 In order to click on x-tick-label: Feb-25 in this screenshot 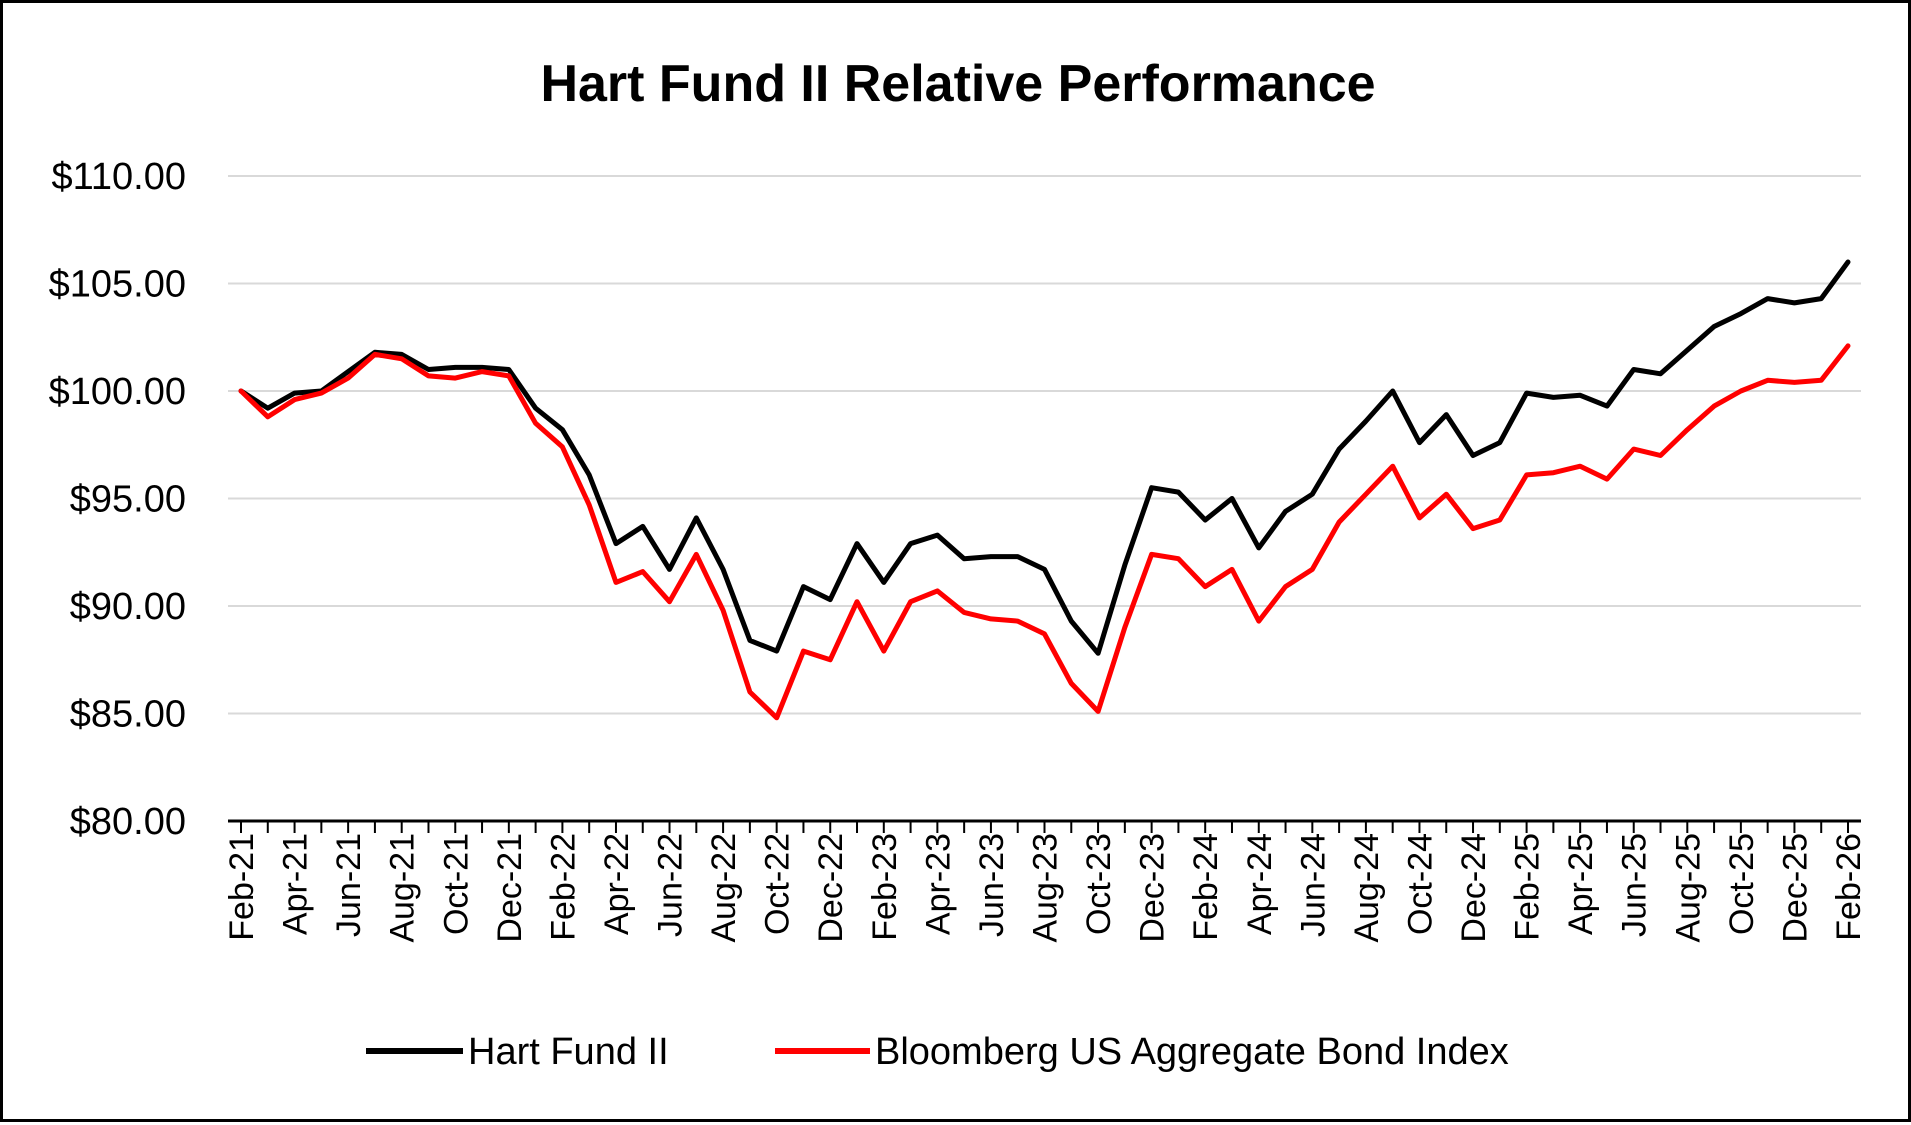, I will do `click(1528, 887)`.